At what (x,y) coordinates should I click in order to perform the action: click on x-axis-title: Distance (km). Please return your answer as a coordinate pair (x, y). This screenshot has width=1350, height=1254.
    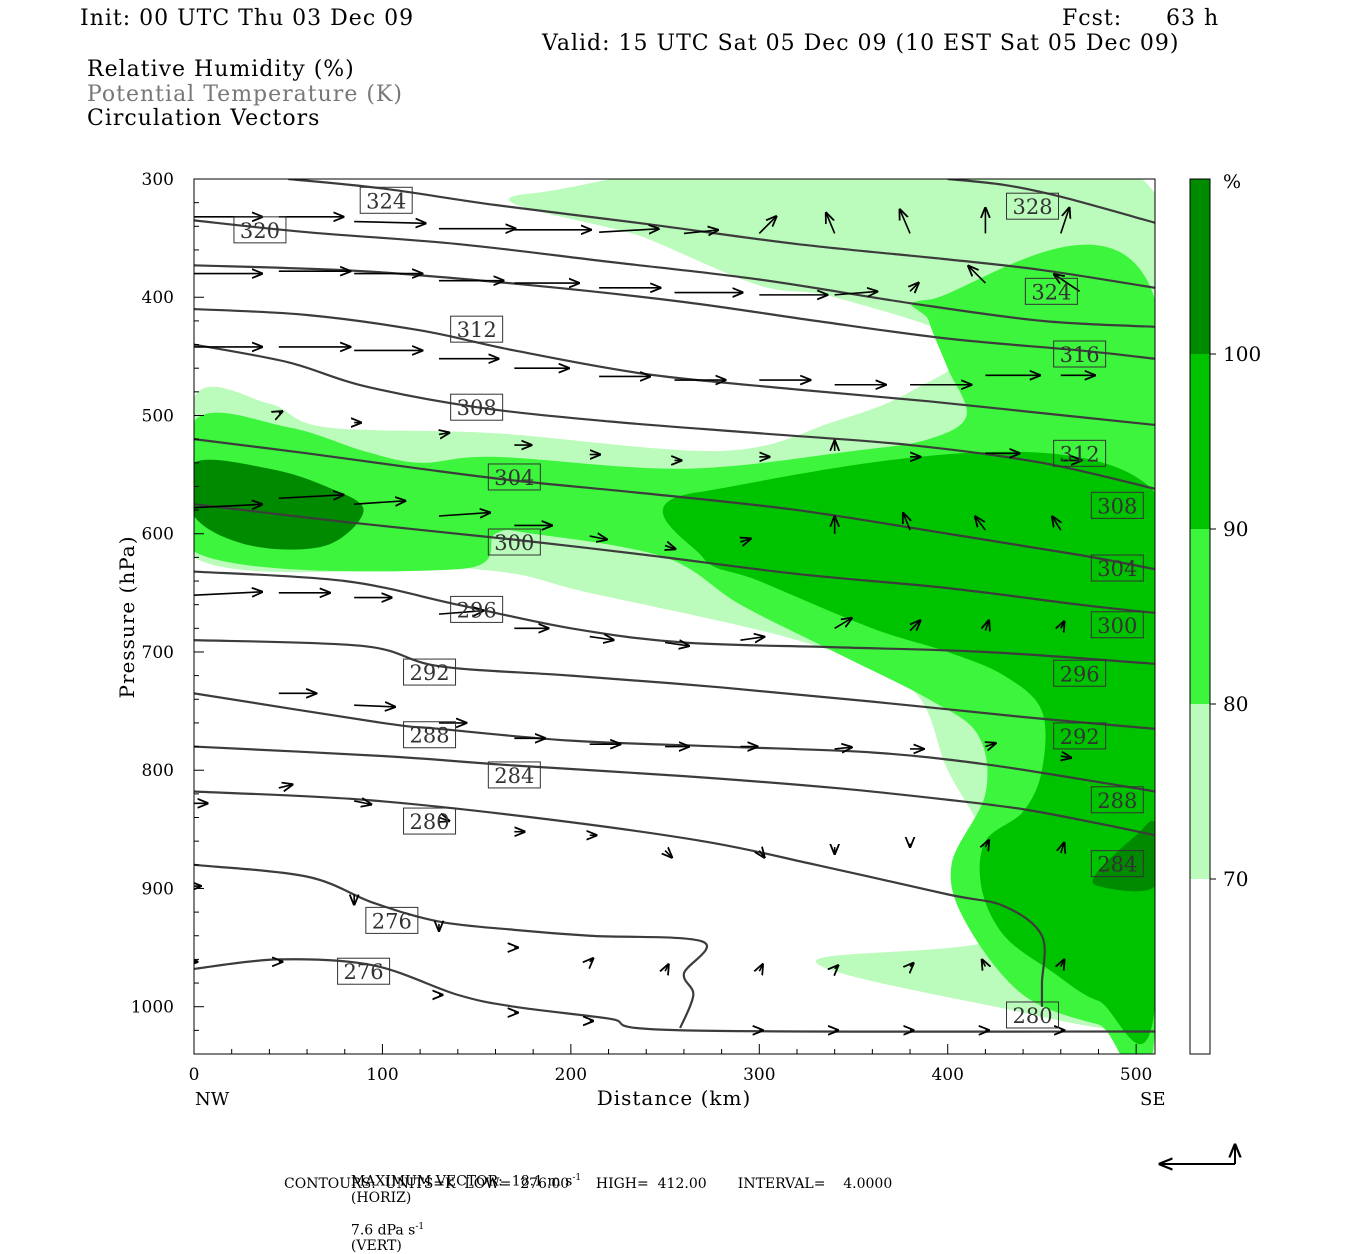
    Looking at the image, I should click on (674, 1098).